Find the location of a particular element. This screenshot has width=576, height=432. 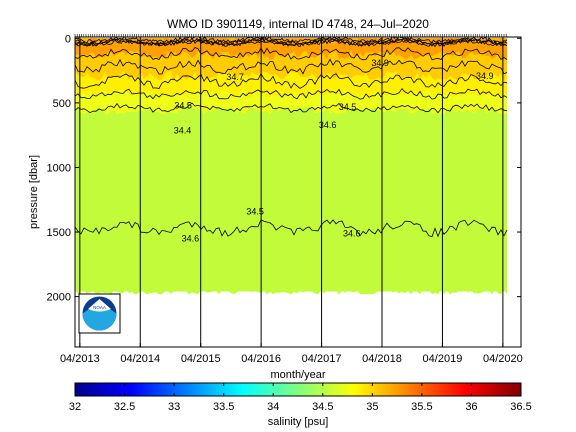

y-axis-label: pressure [dbar] is located at coordinates (34, 192).